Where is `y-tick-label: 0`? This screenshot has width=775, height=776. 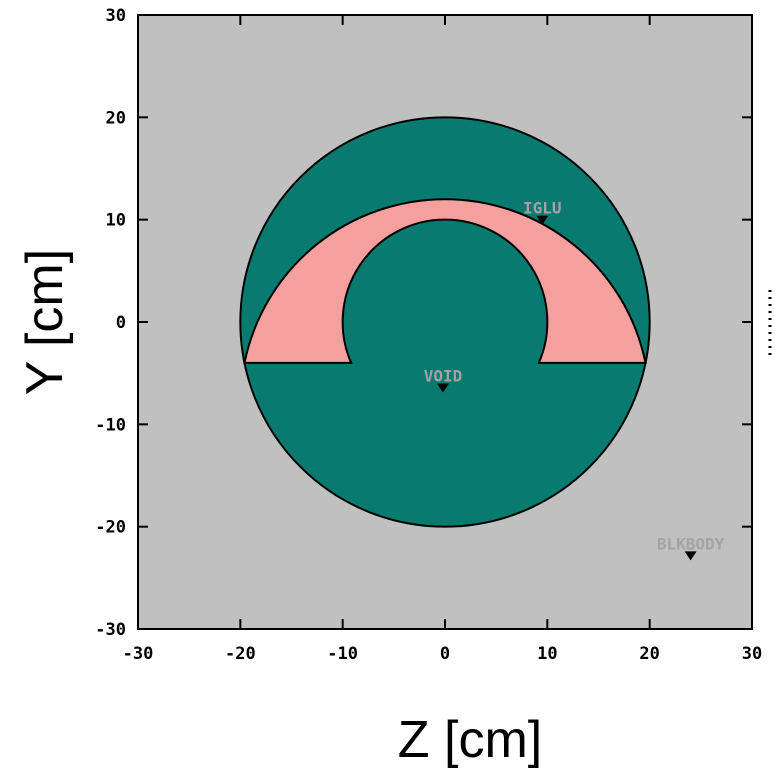 y-tick-label: 0 is located at coordinates (121, 323).